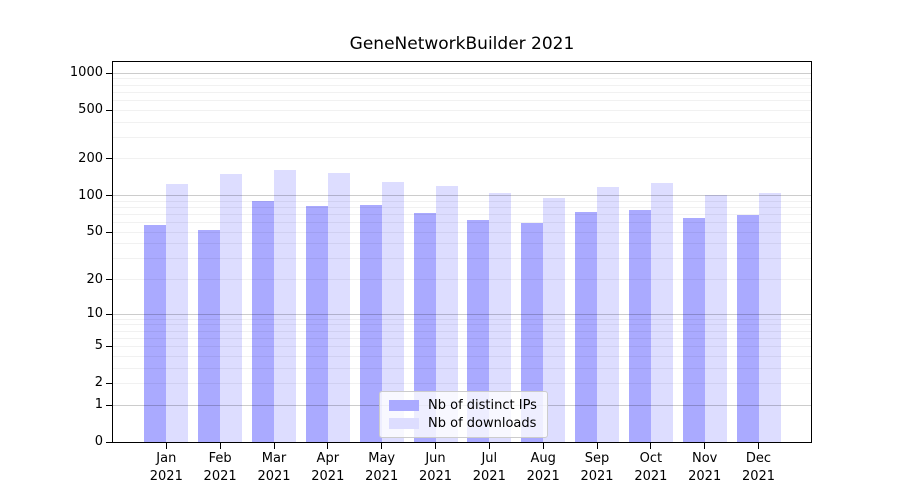 This screenshot has height=500, width=900. Describe the element at coordinates (482, 423) in the screenshot. I see `legend-label-downloads: Nb of downloads` at that location.